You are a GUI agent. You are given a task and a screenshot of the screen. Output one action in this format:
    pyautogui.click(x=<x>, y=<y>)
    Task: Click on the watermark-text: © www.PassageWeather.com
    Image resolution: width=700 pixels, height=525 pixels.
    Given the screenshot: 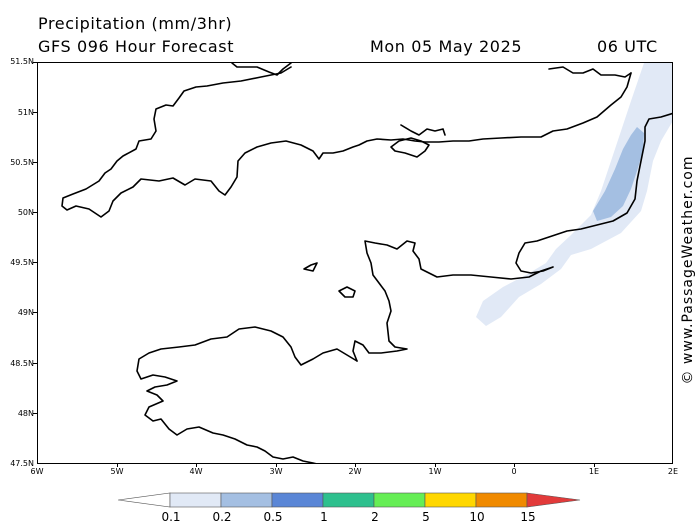 What is the action you would take?
    pyautogui.click(x=688, y=270)
    